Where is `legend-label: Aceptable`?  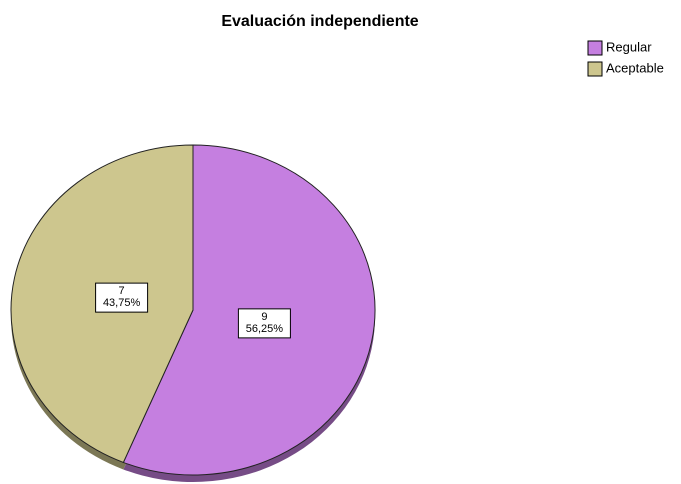
legend-label: Aceptable is located at coordinates (635, 67).